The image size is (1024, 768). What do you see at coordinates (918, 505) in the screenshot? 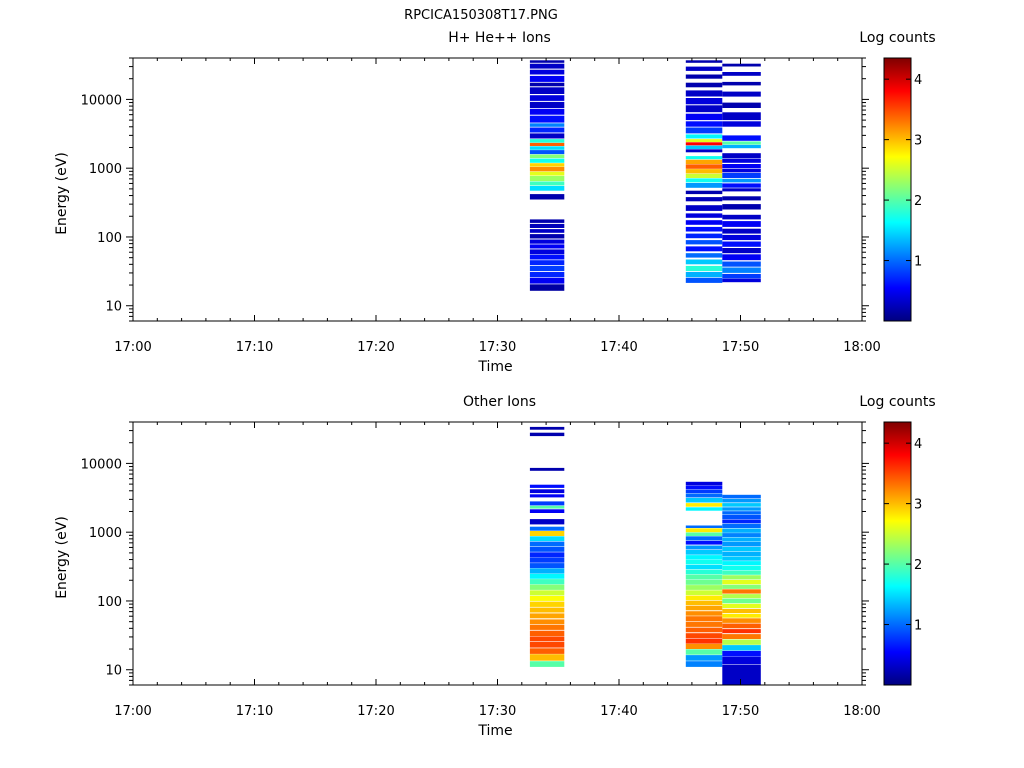
I see `colorbar-tick-label: 3` at bounding box center [918, 505].